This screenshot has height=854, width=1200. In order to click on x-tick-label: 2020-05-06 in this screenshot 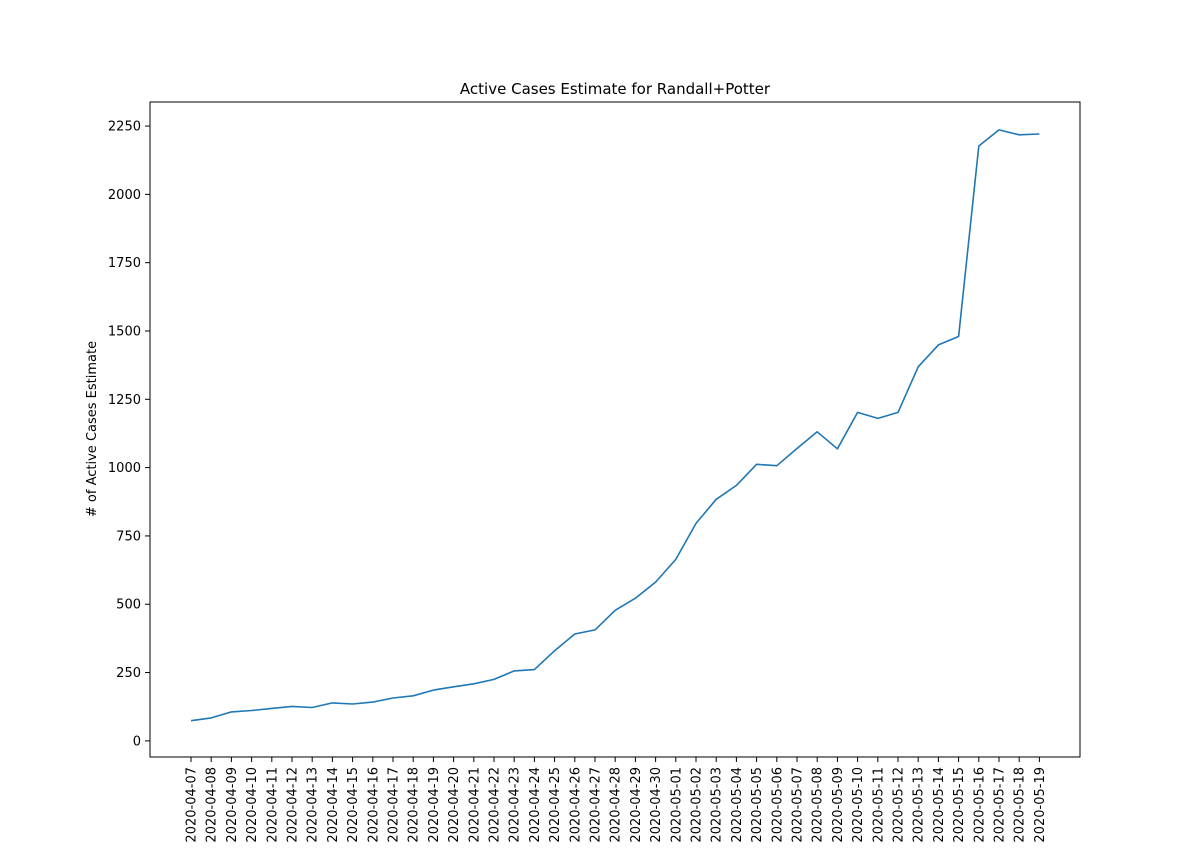, I will do `click(777, 805)`.